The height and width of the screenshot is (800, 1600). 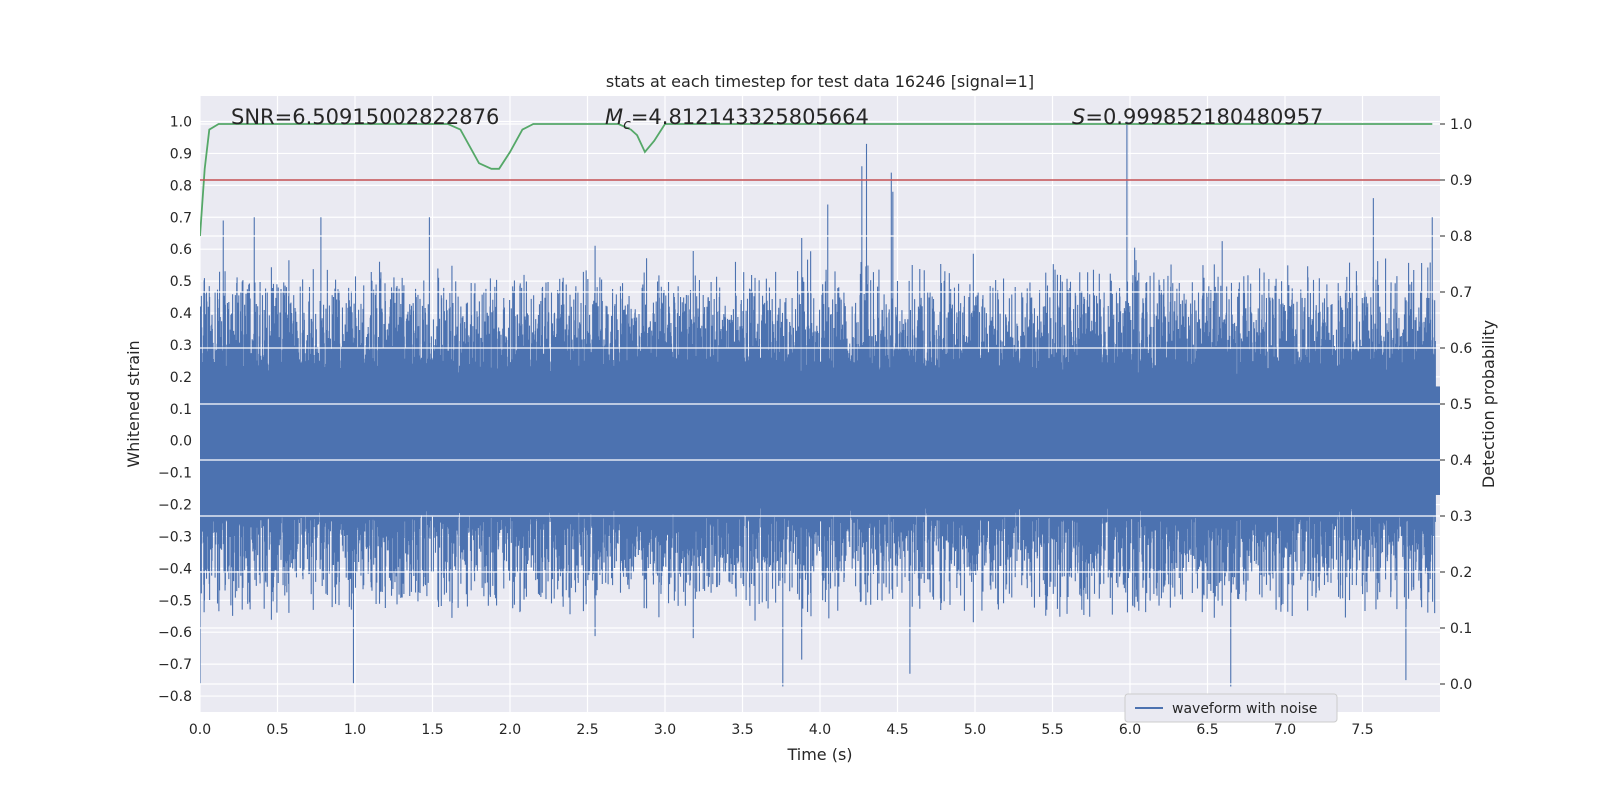 I want to click on left-y-tick-label: 0.4, so click(x=181, y=314).